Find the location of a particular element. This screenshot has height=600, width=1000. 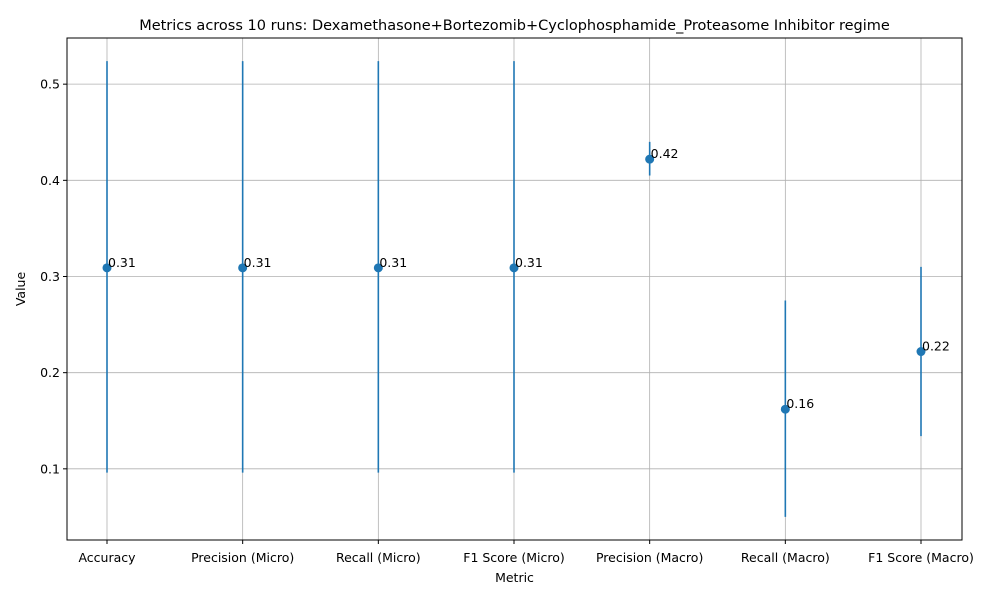

x-tick-label: Precision (Macro) is located at coordinates (649, 557).